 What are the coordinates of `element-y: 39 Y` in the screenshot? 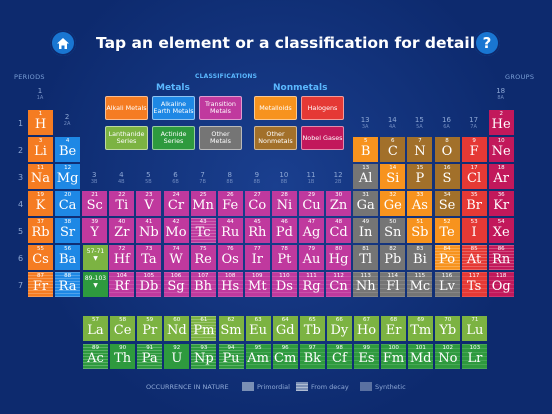 It's located at (95, 230).